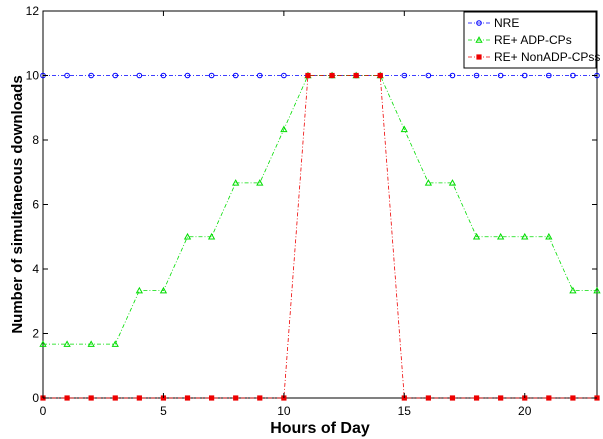 The image size is (603, 439). What do you see at coordinates (33, 11) in the screenshot?
I see `y-tick-label: 12` at bounding box center [33, 11].